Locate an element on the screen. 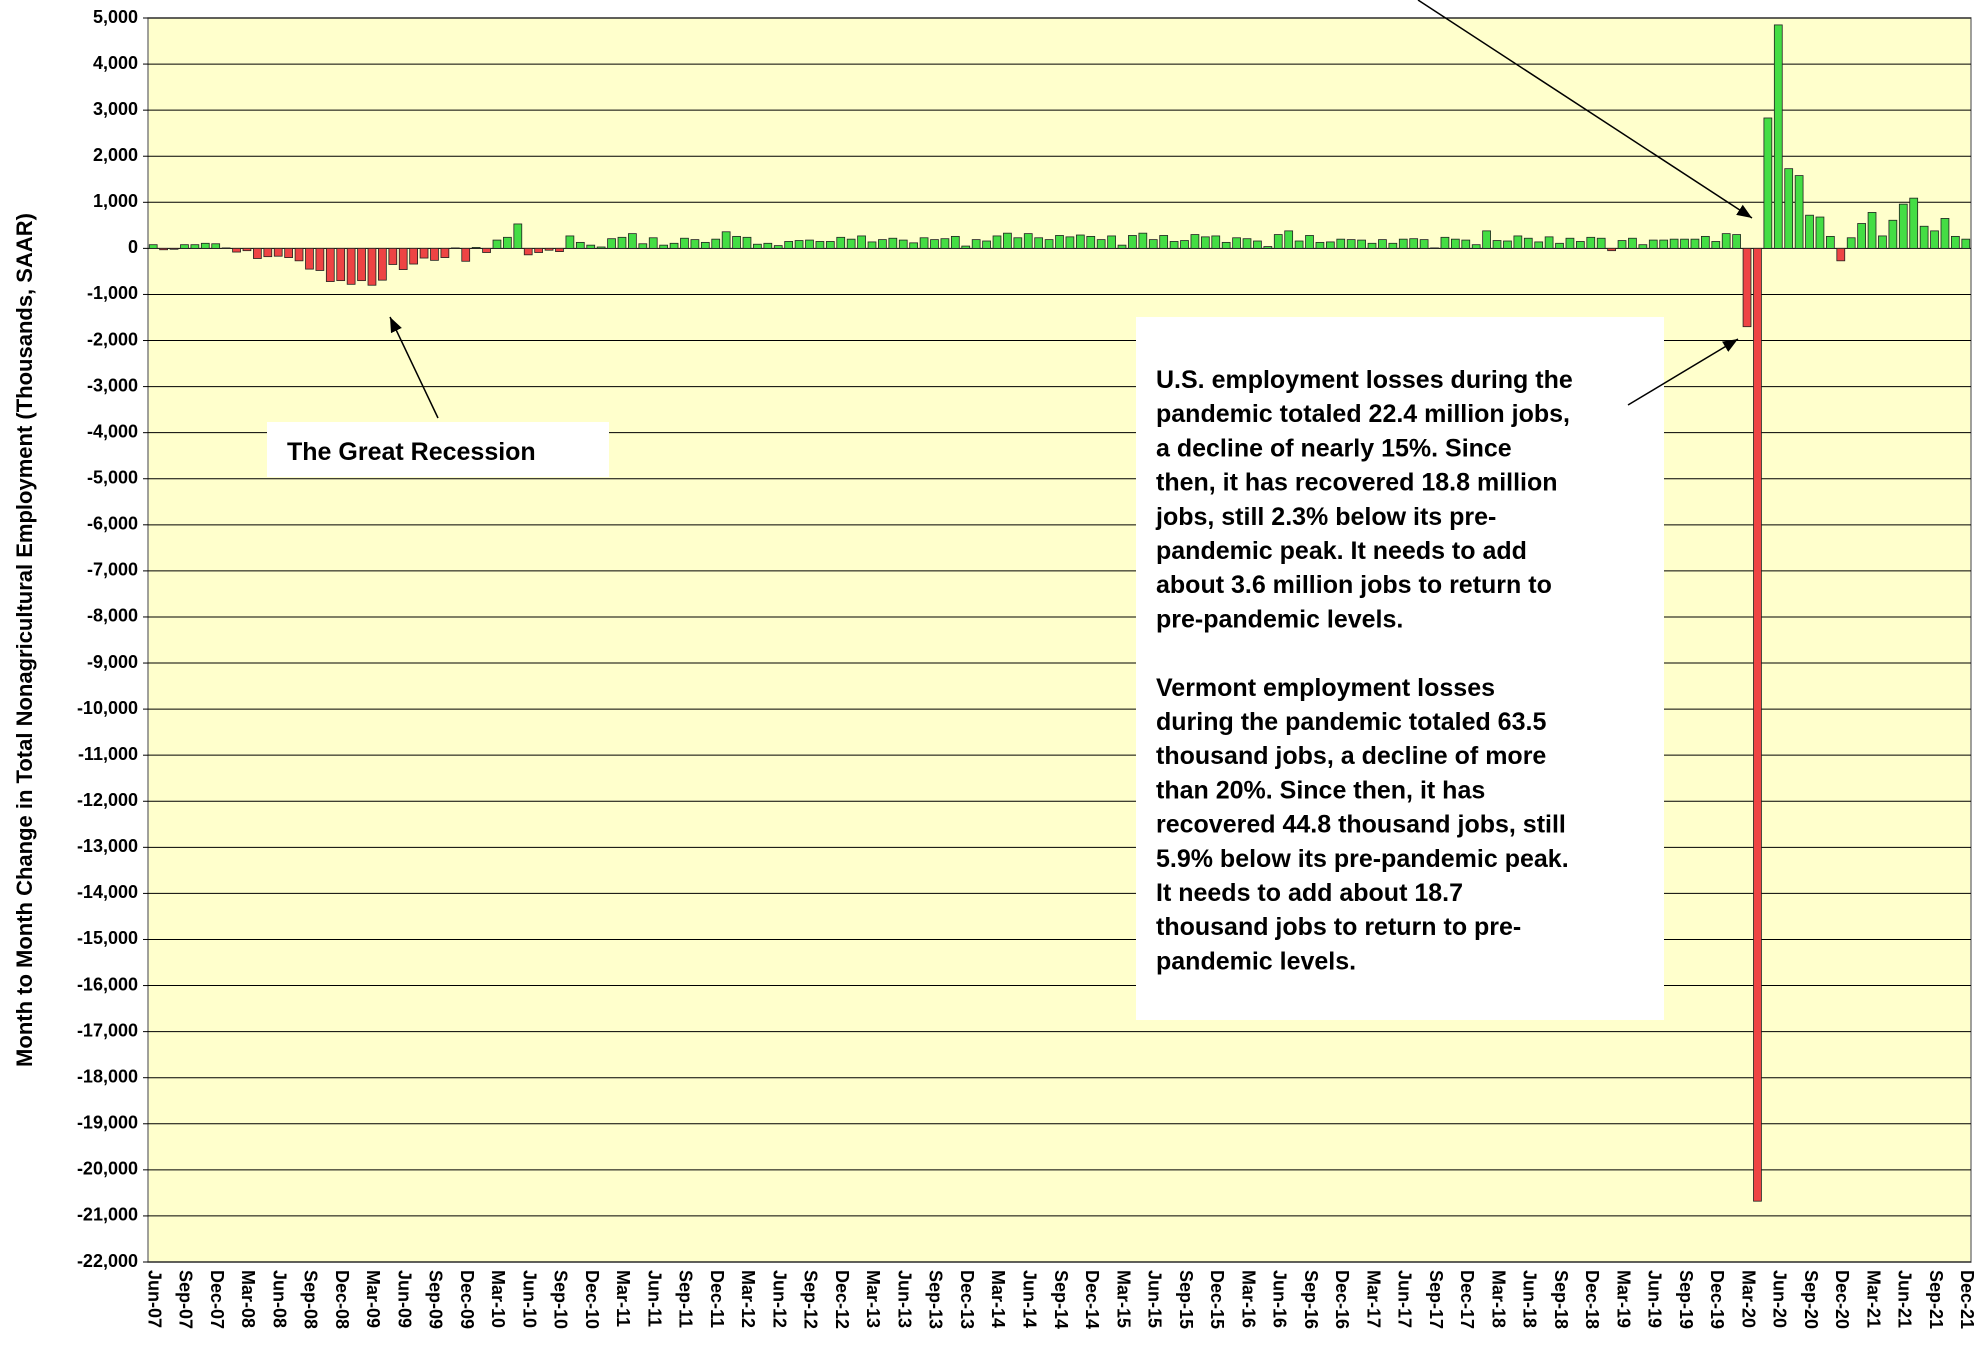 The image size is (1986, 1356). x-tick-label: Mar-13 is located at coordinates (873, 1299).